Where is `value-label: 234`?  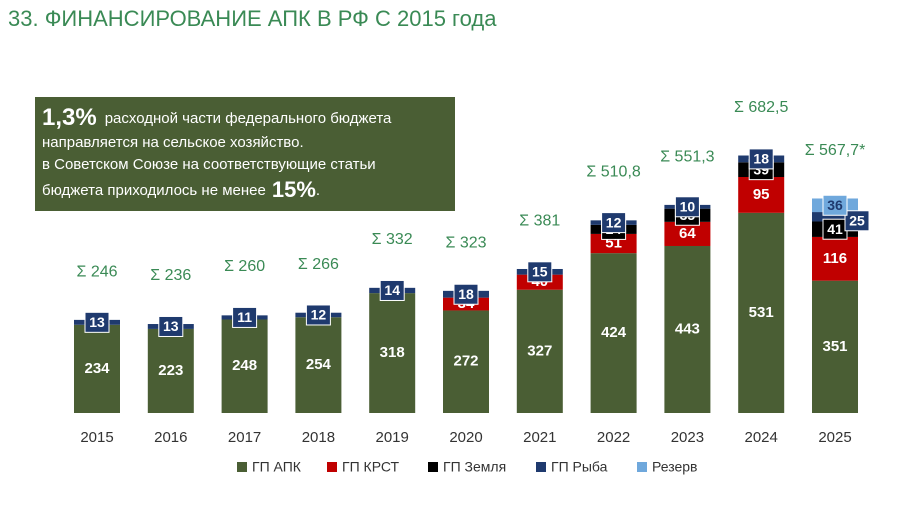 value-label: 234 is located at coordinates (97, 368).